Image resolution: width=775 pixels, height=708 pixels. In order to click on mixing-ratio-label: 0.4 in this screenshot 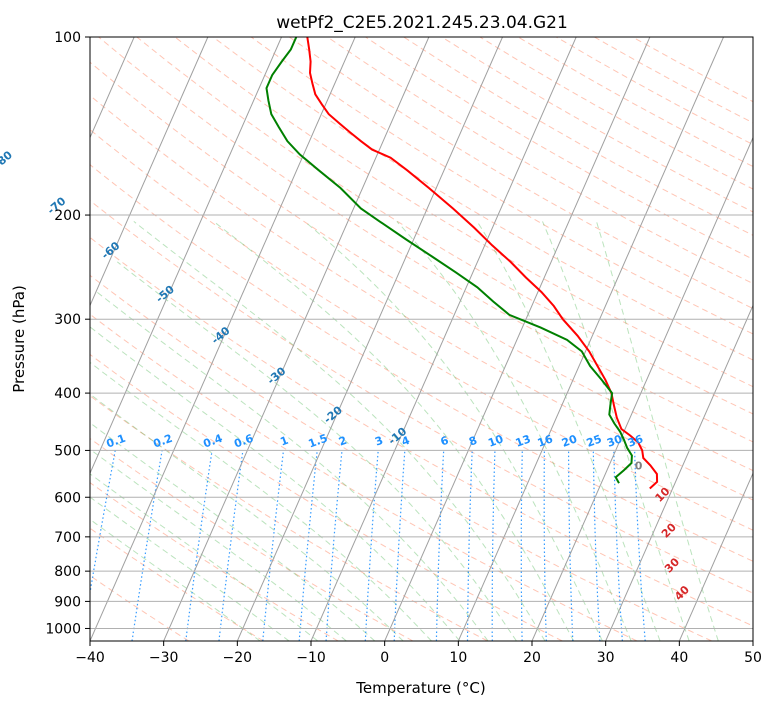, I will do `click(212, 441)`.